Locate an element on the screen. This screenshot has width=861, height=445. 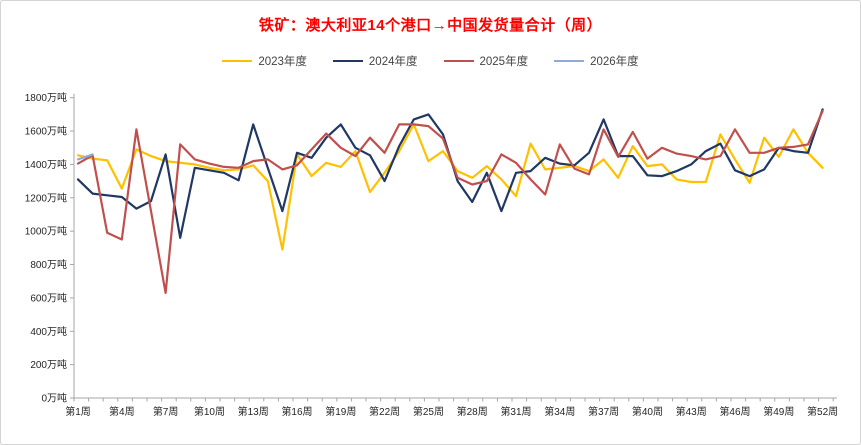
x-tick-label: 第13周 is located at coordinates (253, 411).